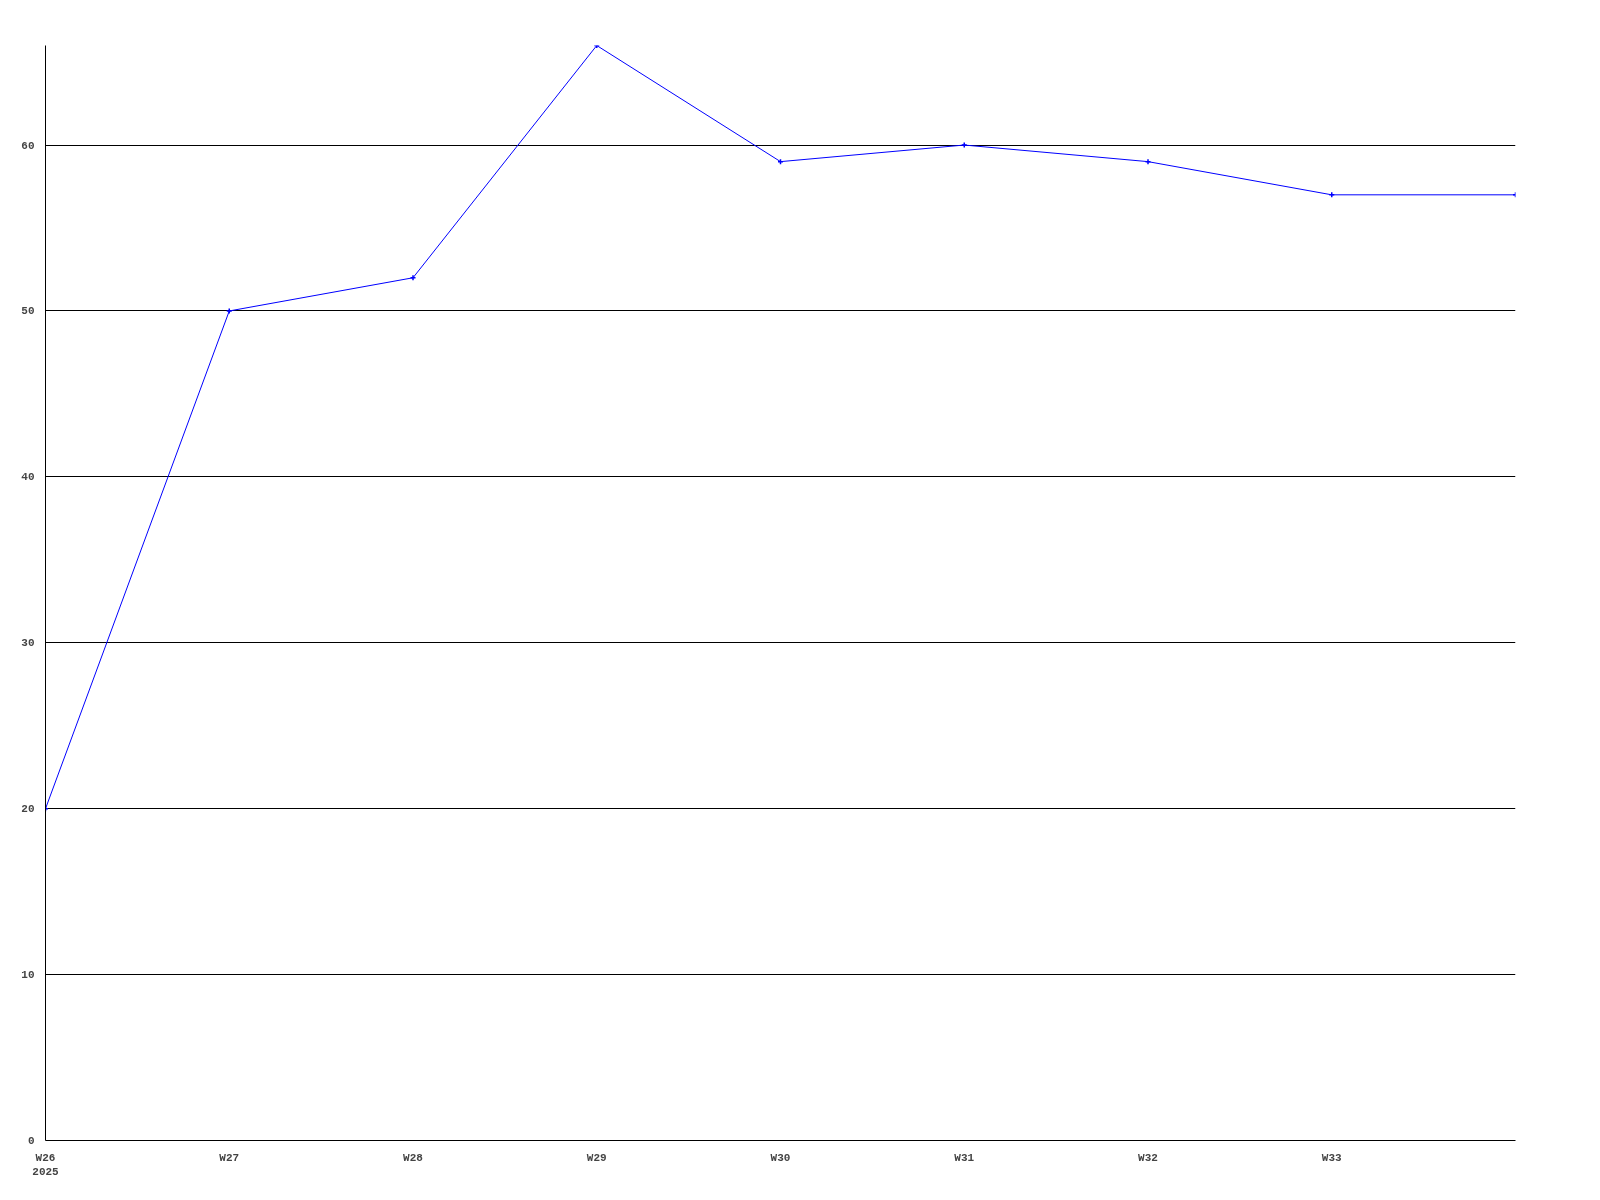  Describe the element at coordinates (229, 1157) in the screenshot. I see `x-tick-label: W27` at that location.